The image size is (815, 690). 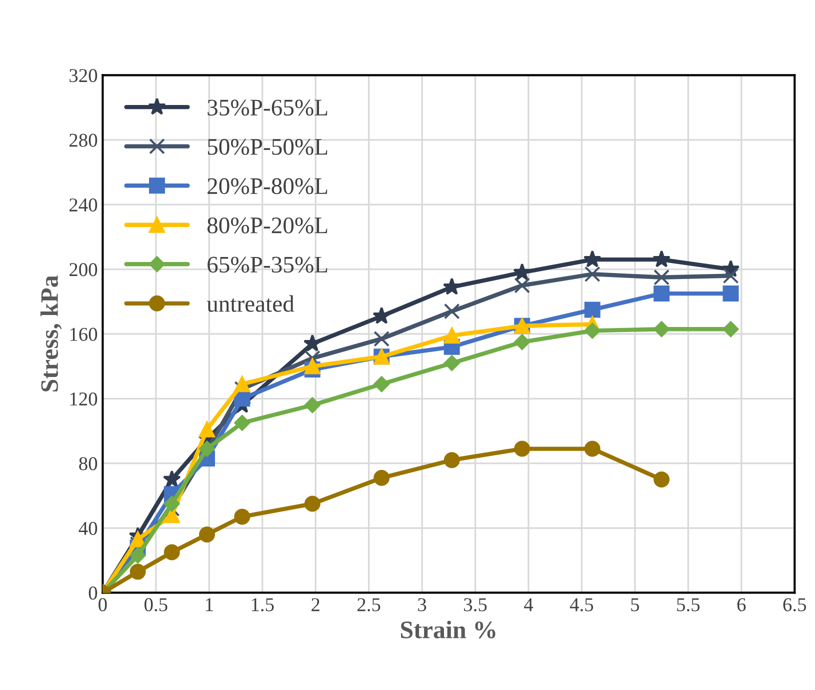 What do you see at coordinates (88, 528) in the screenshot?
I see `y-tick-label: 40` at bounding box center [88, 528].